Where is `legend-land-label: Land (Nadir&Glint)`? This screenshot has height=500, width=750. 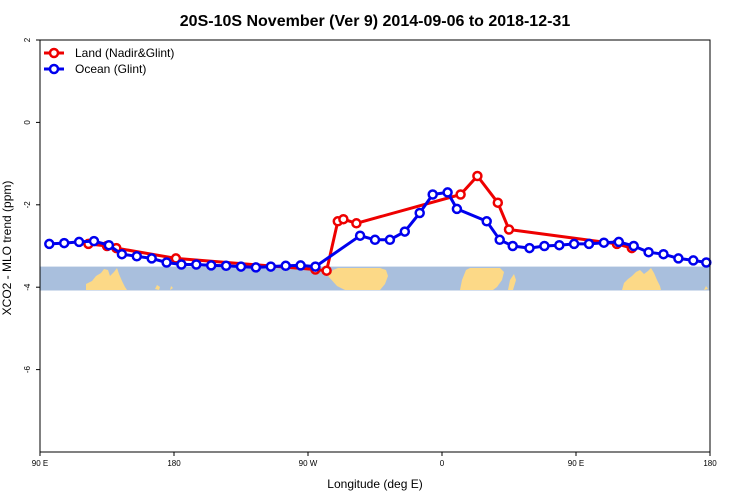
legend-land-label: Land (Nadir&Glint) is located at coordinates (124, 53).